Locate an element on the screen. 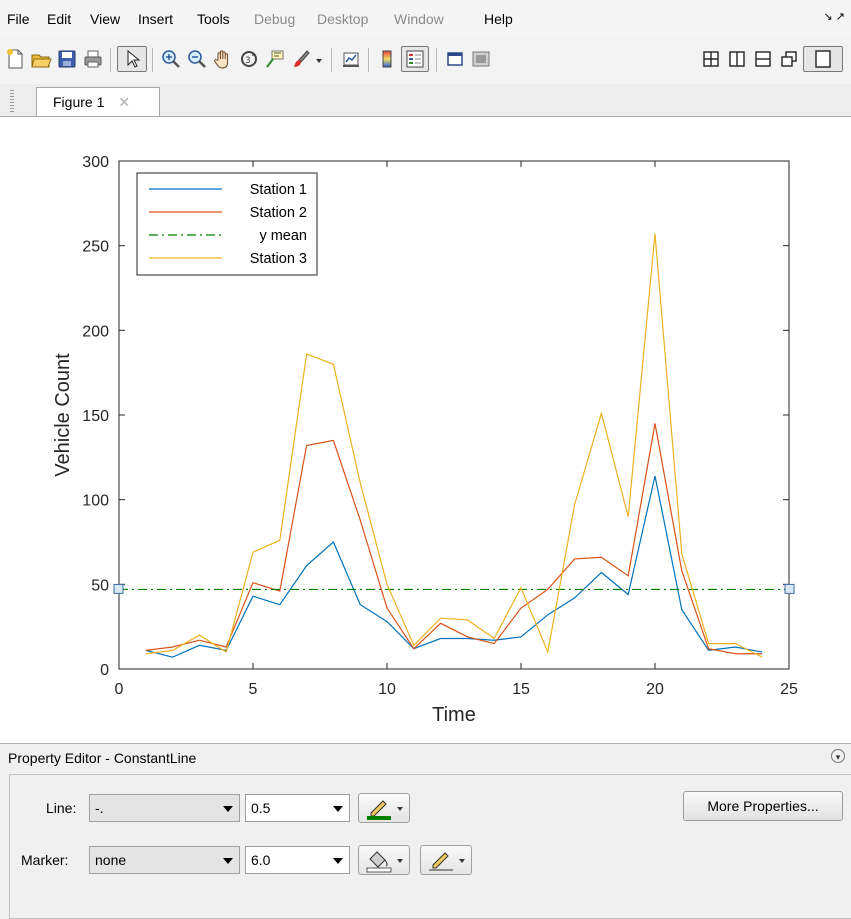  marker-face-color-button is located at coordinates (384, 860).